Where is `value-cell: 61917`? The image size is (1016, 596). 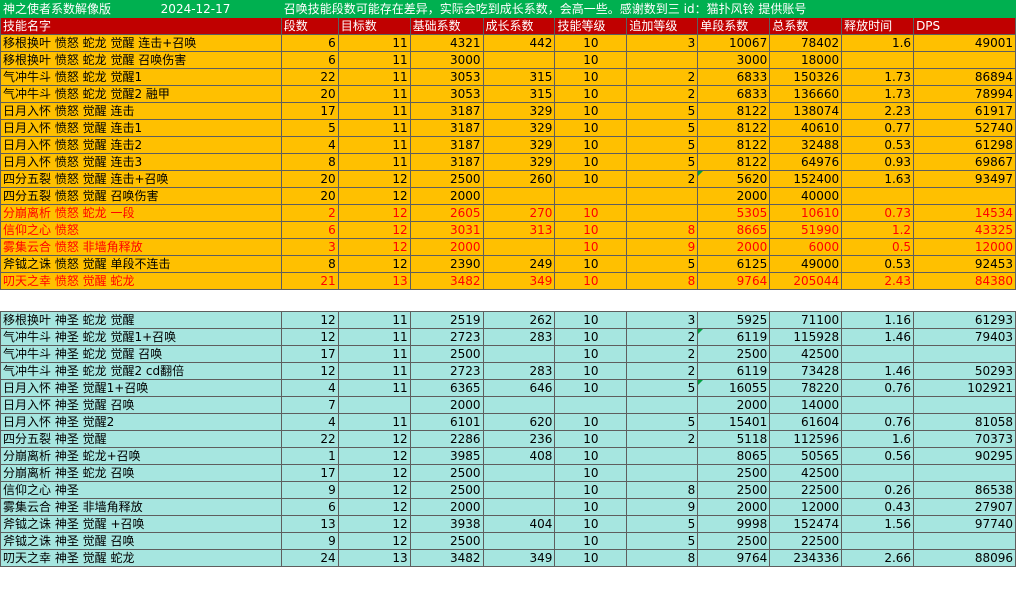
value-cell: 61917 is located at coordinates (964, 111).